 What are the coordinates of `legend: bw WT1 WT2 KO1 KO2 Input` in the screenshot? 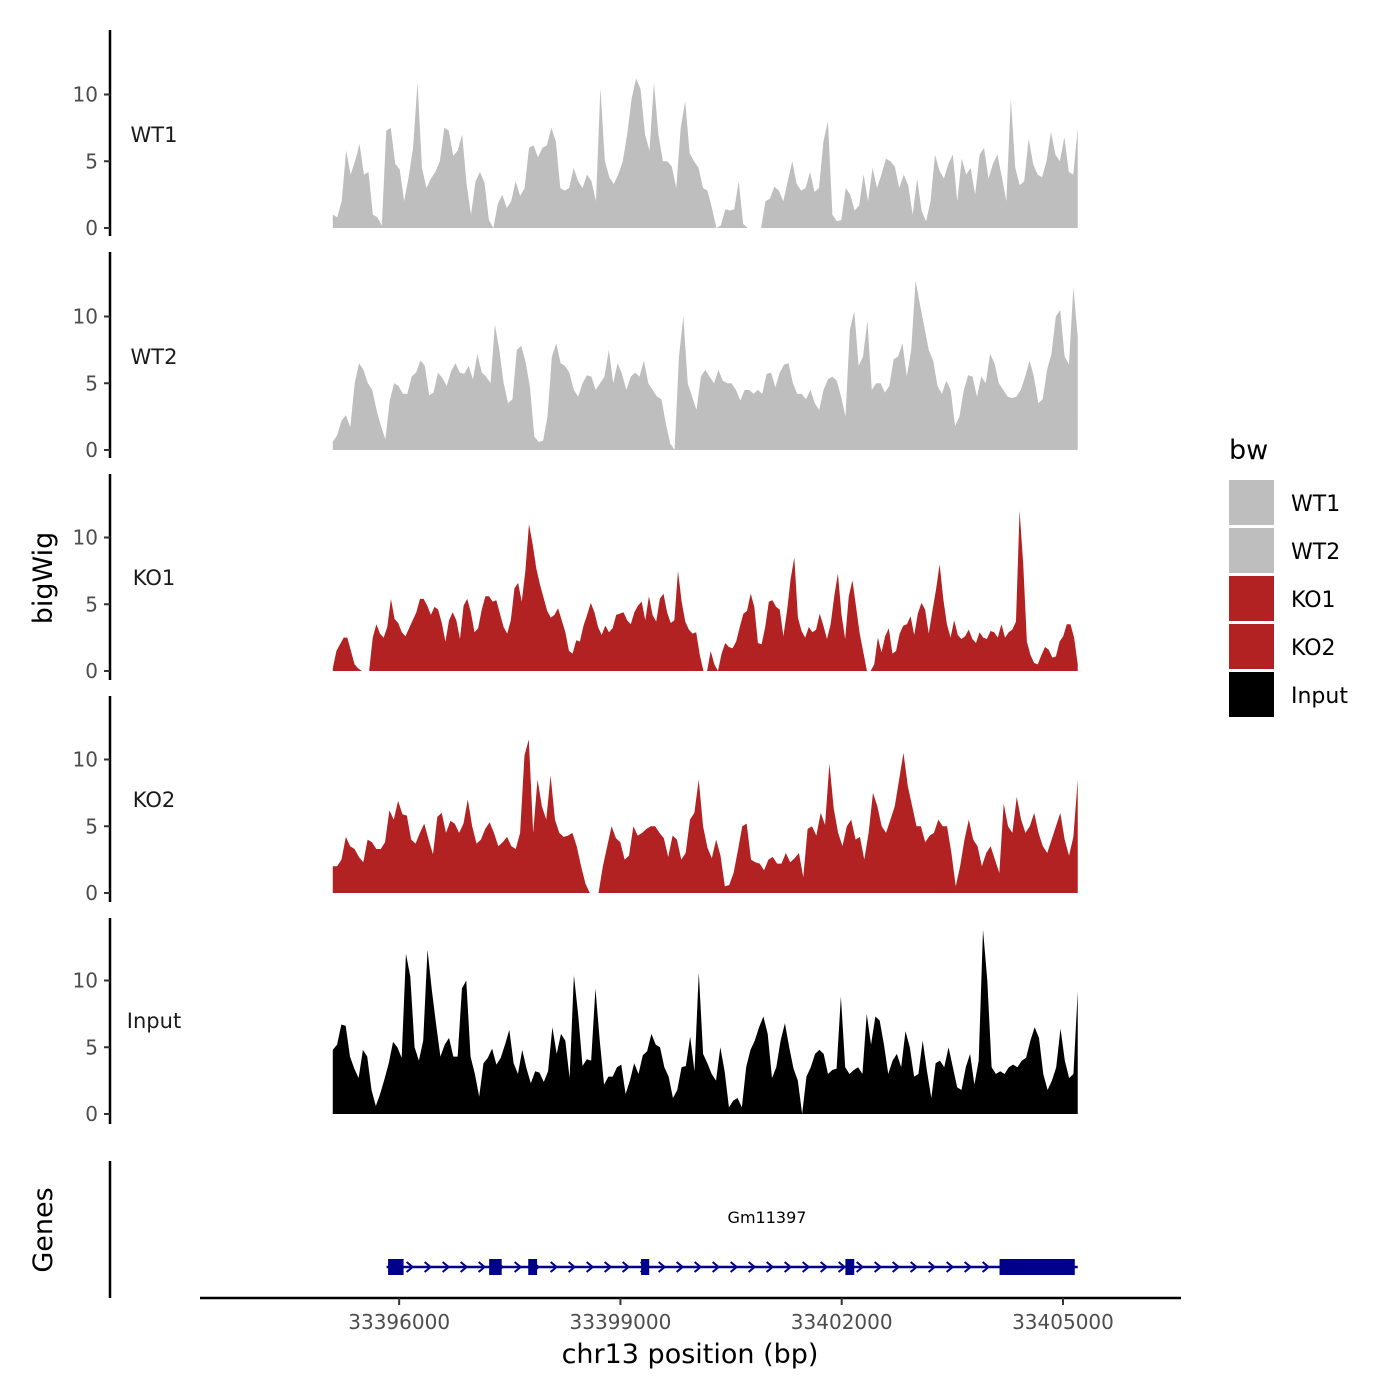 It's located at (1288, 576).